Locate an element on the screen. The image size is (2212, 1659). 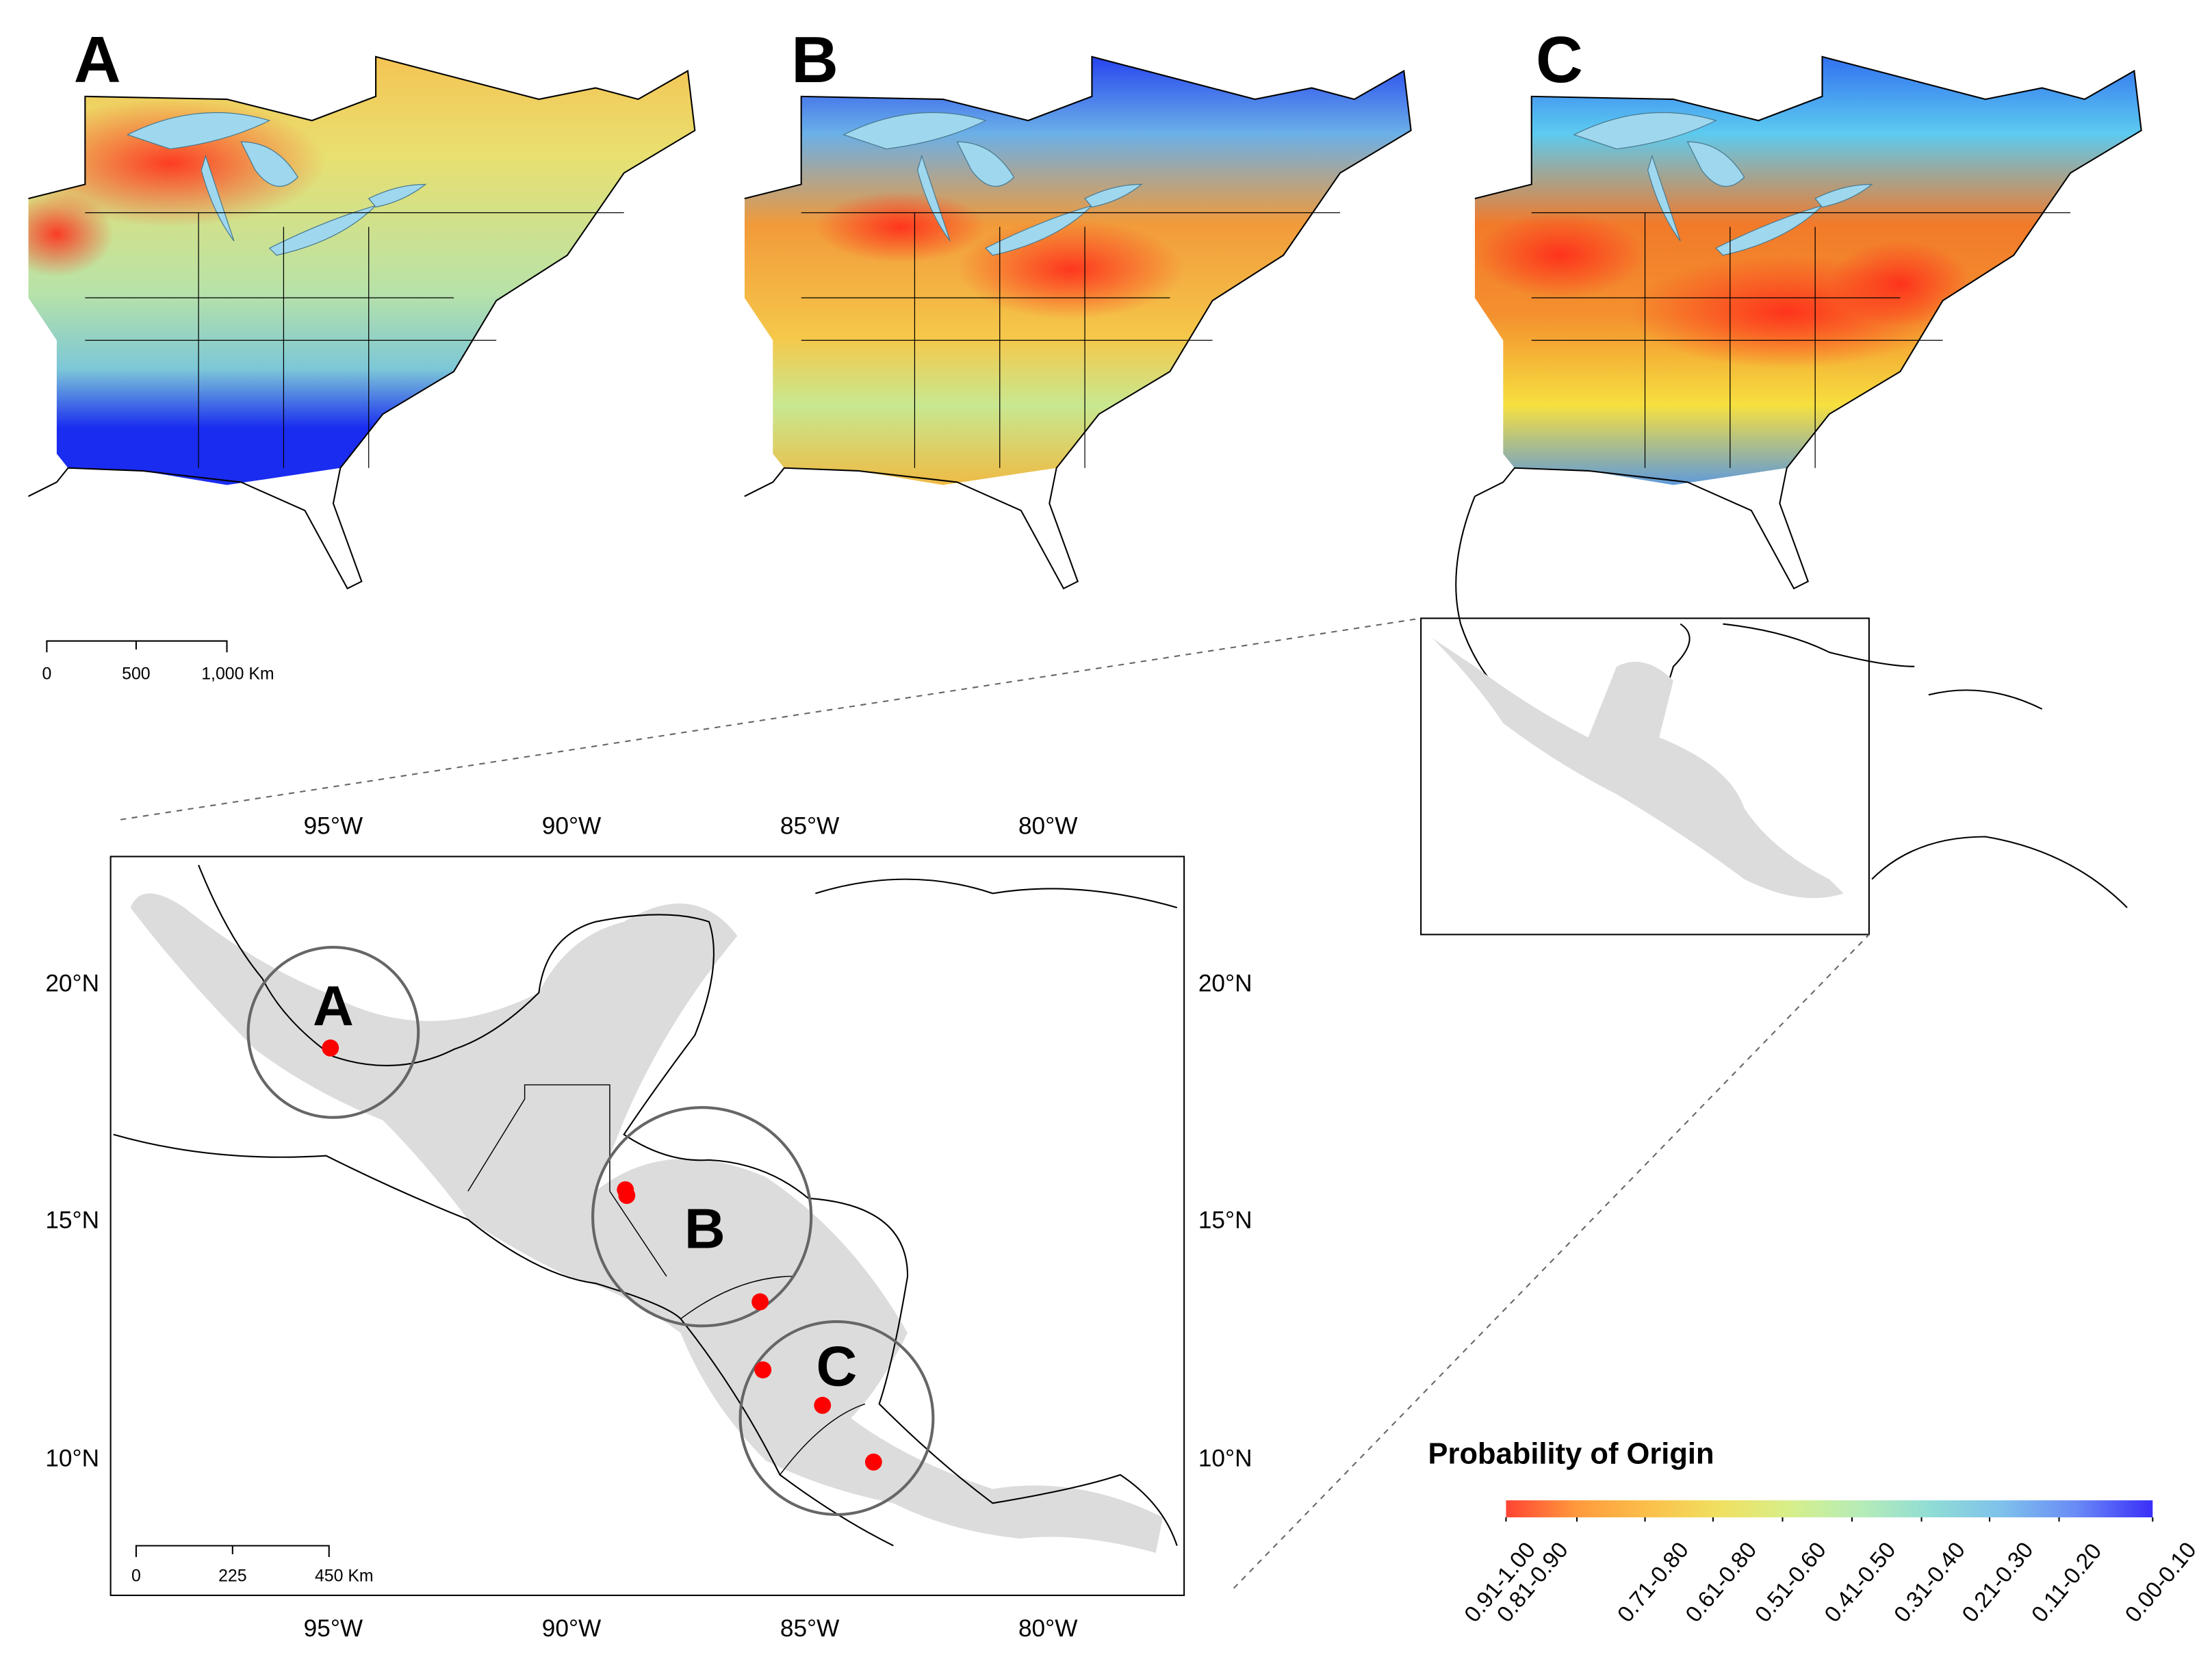
left-axis: 20°N 15°N 10°N is located at coordinates (72, 1221).